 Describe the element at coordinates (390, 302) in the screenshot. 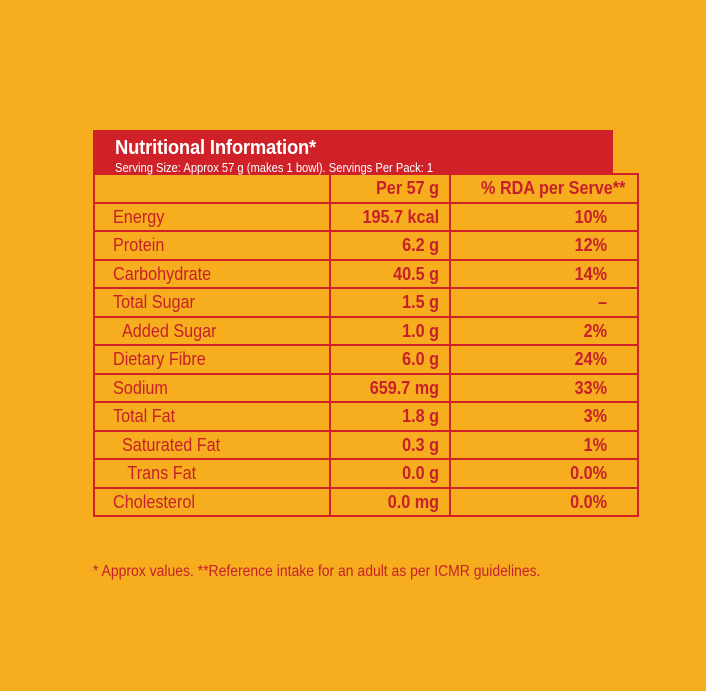

I see `nutrient-amount: 1.5 g` at that location.